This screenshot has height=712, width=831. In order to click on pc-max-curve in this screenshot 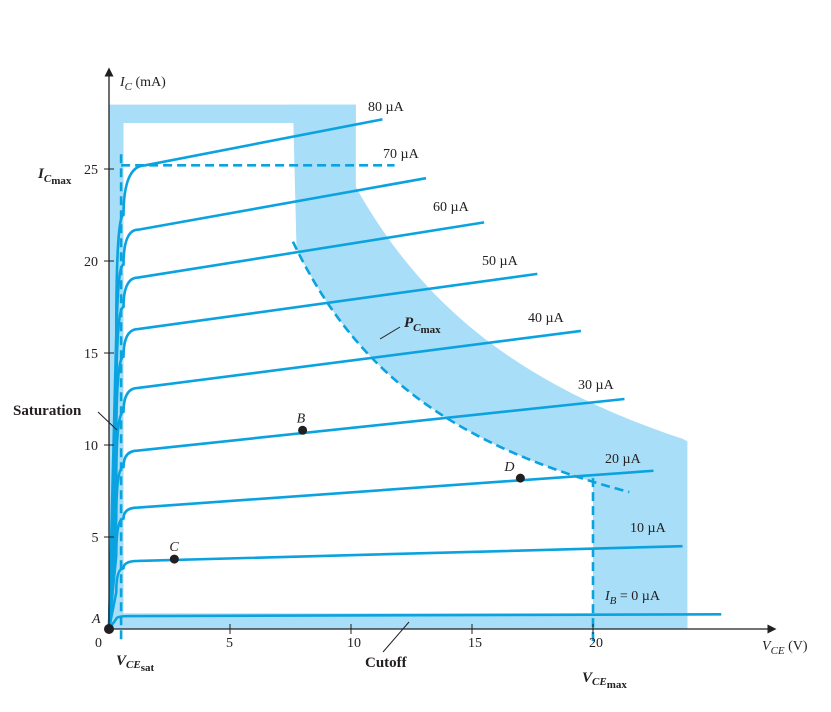, I will do `click(460, 367)`.